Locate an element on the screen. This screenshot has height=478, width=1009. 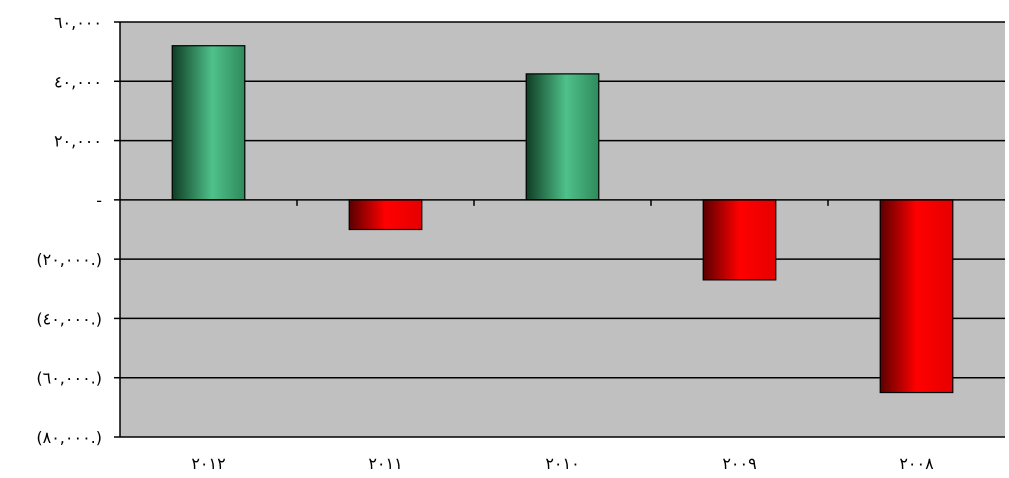
y-tick-label: ٢٠,٠٠٠ is located at coordinates (78, 141).